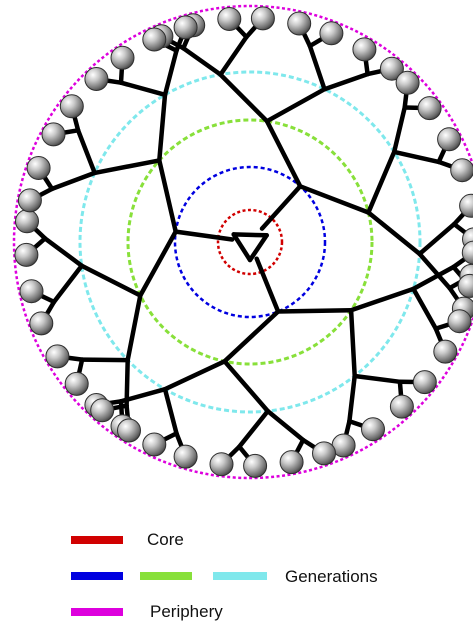 This screenshot has height=623, width=473. I want to click on legend-label-periphery: Periphery, so click(186, 611).